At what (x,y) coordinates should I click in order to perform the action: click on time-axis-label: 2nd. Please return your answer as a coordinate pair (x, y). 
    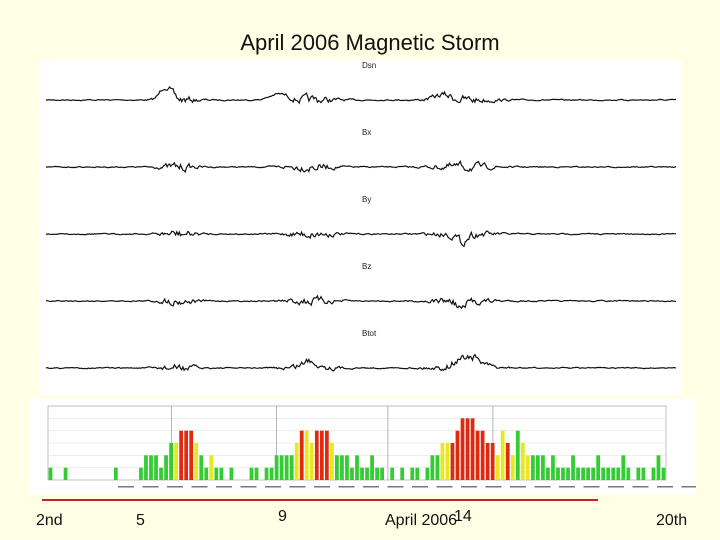
    Looking at the image, I should click on (49, 520).